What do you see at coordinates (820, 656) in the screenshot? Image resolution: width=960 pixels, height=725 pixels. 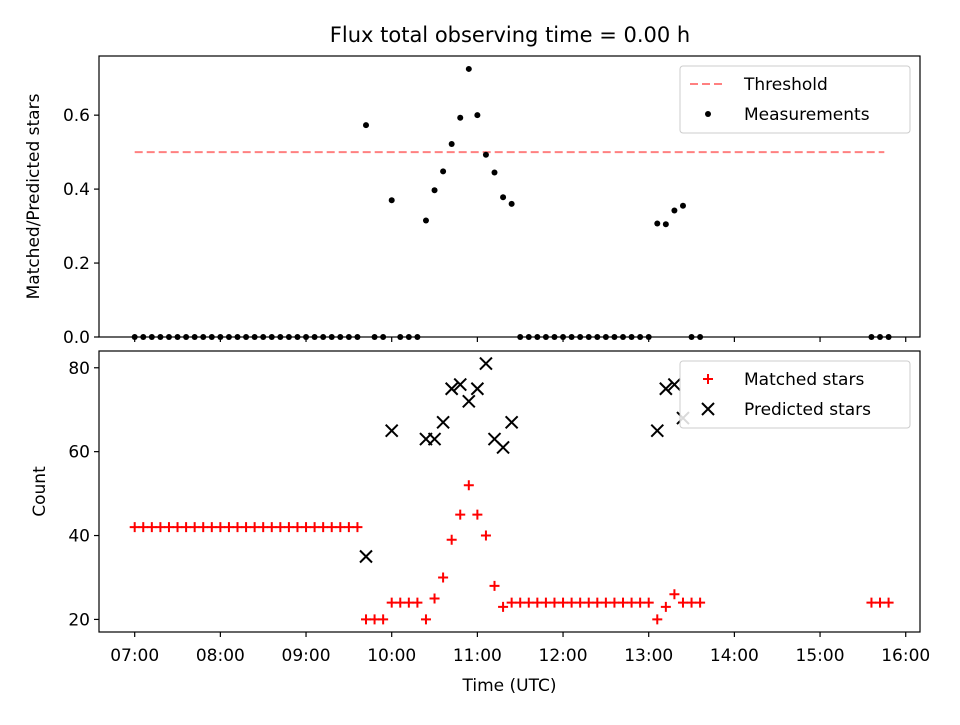 I see `x-tick-label: 15:00` at bounding box center [820, 656].